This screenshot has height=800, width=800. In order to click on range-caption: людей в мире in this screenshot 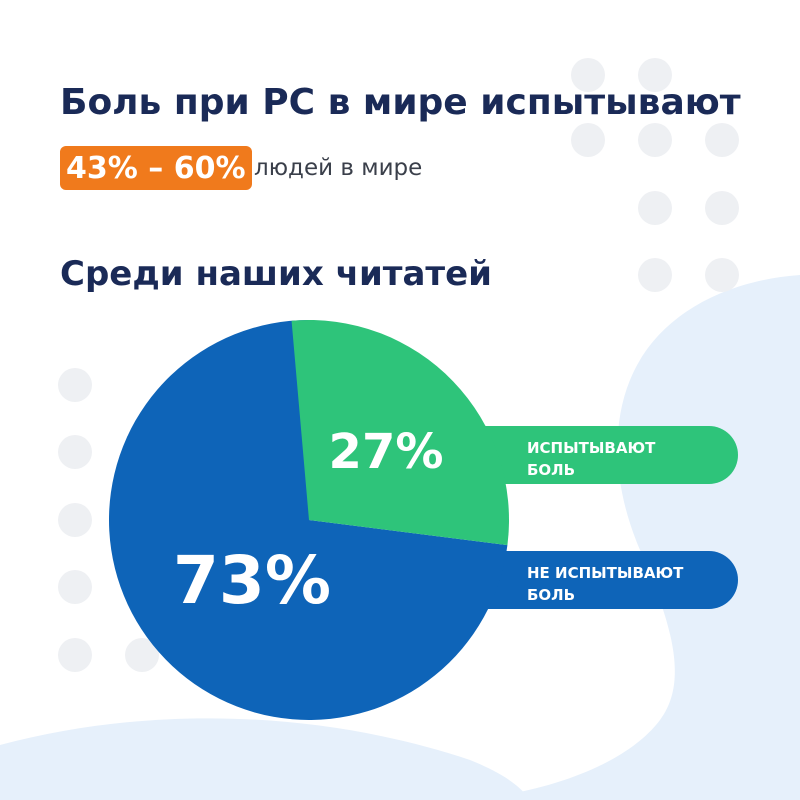, I will do `click(338, 168)`.